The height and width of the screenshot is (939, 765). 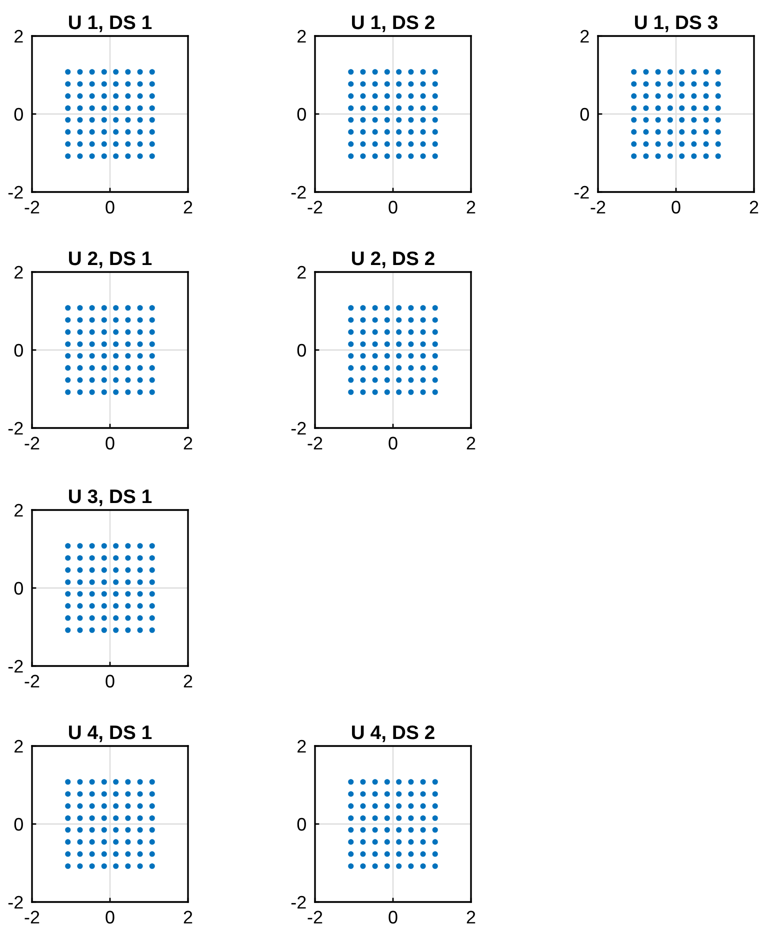 What do you see at coordinates (110, 23) in the screenshot?
I see `chart-title: U 1, DS 1` at bounding box center [110, 23].